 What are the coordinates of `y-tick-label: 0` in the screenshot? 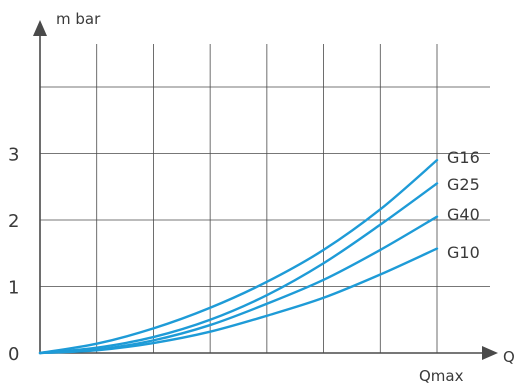 It's located at (13, 354).